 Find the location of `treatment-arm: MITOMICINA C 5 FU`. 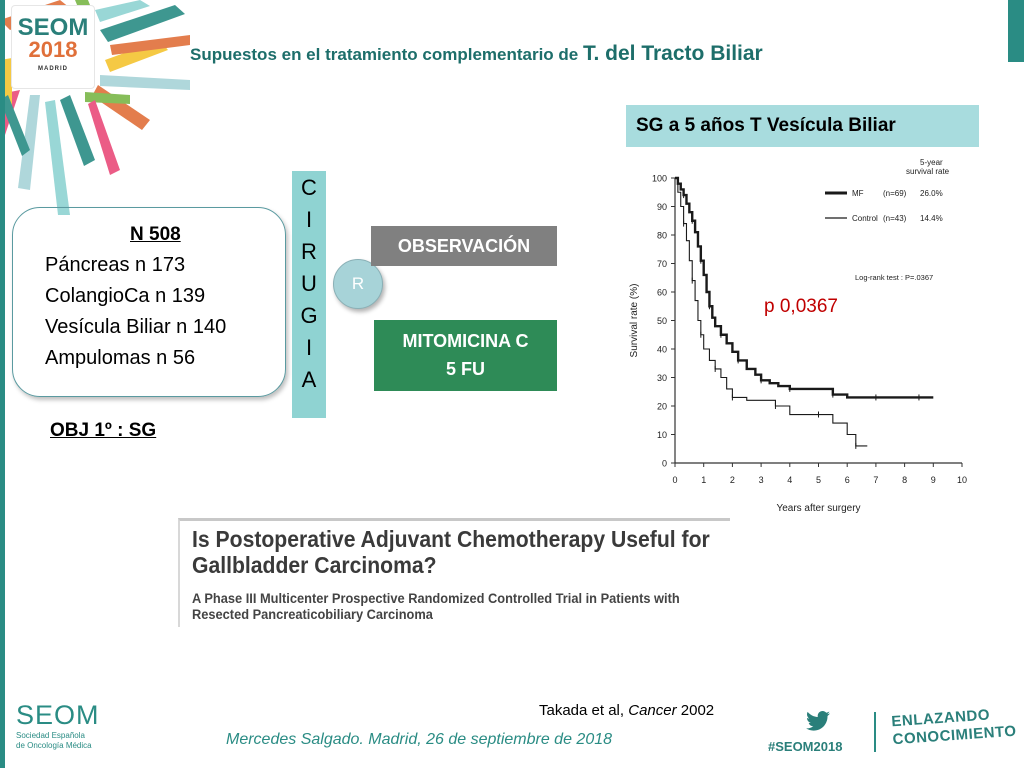

treatment-arm: MITOMICINA C 5 FU is located at coordinates (465, 355).